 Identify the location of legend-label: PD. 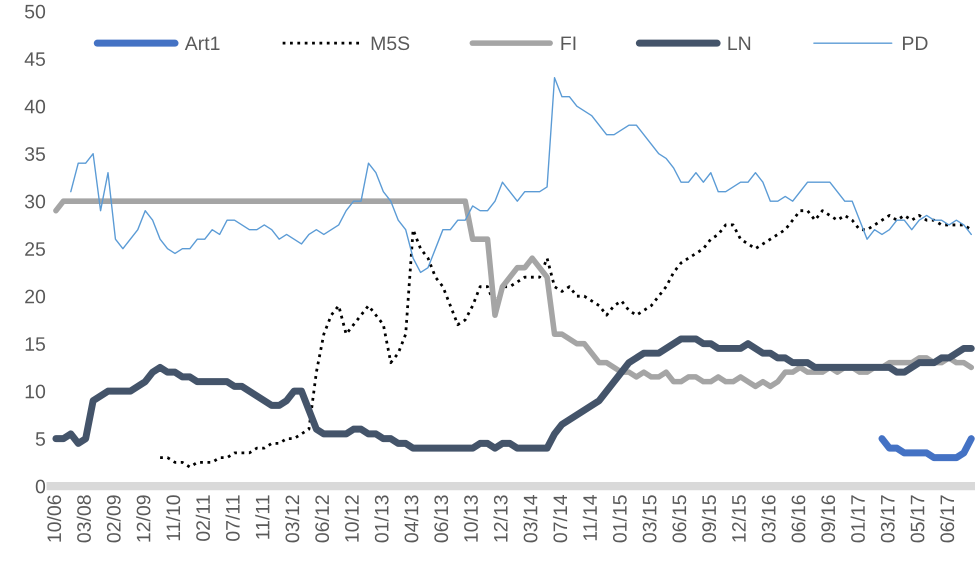
(915, 43).